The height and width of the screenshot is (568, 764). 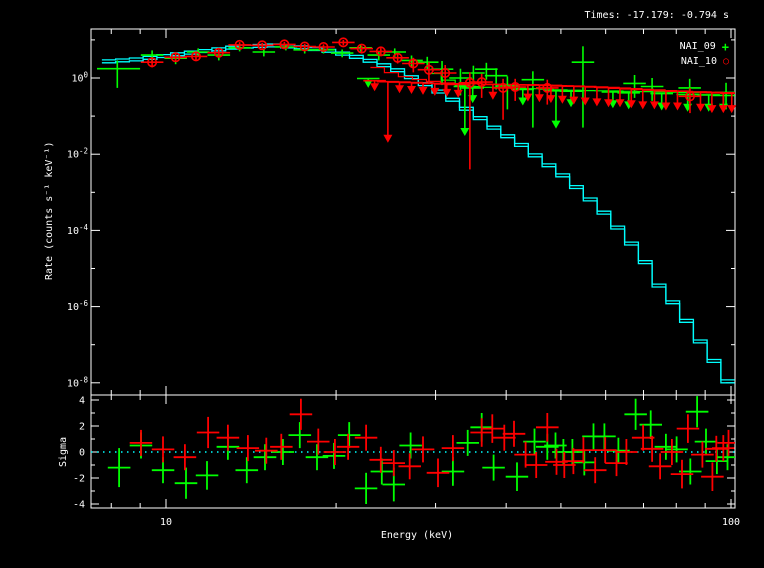 What do you see at coordinates (698, 61) in the screenshot?
I see `legend-label-nai10: NAI_10` at bounding box center [698, 61].